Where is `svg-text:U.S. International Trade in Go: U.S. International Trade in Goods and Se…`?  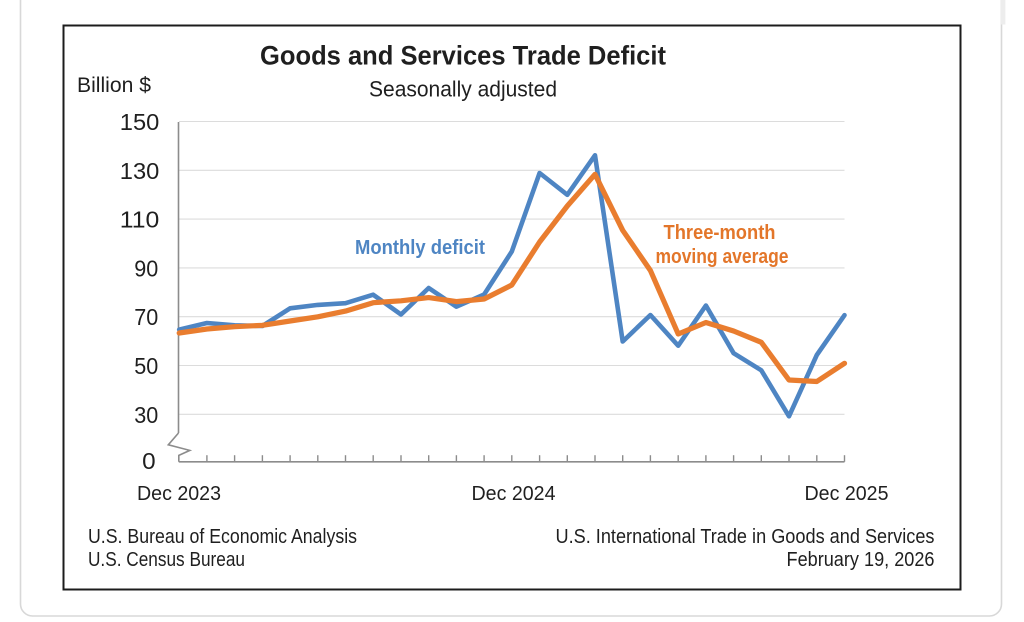 svg-text:U.S. International Trade in Go: U.S. International Trade in Goods and Se… is located at coordinates (745, 537).